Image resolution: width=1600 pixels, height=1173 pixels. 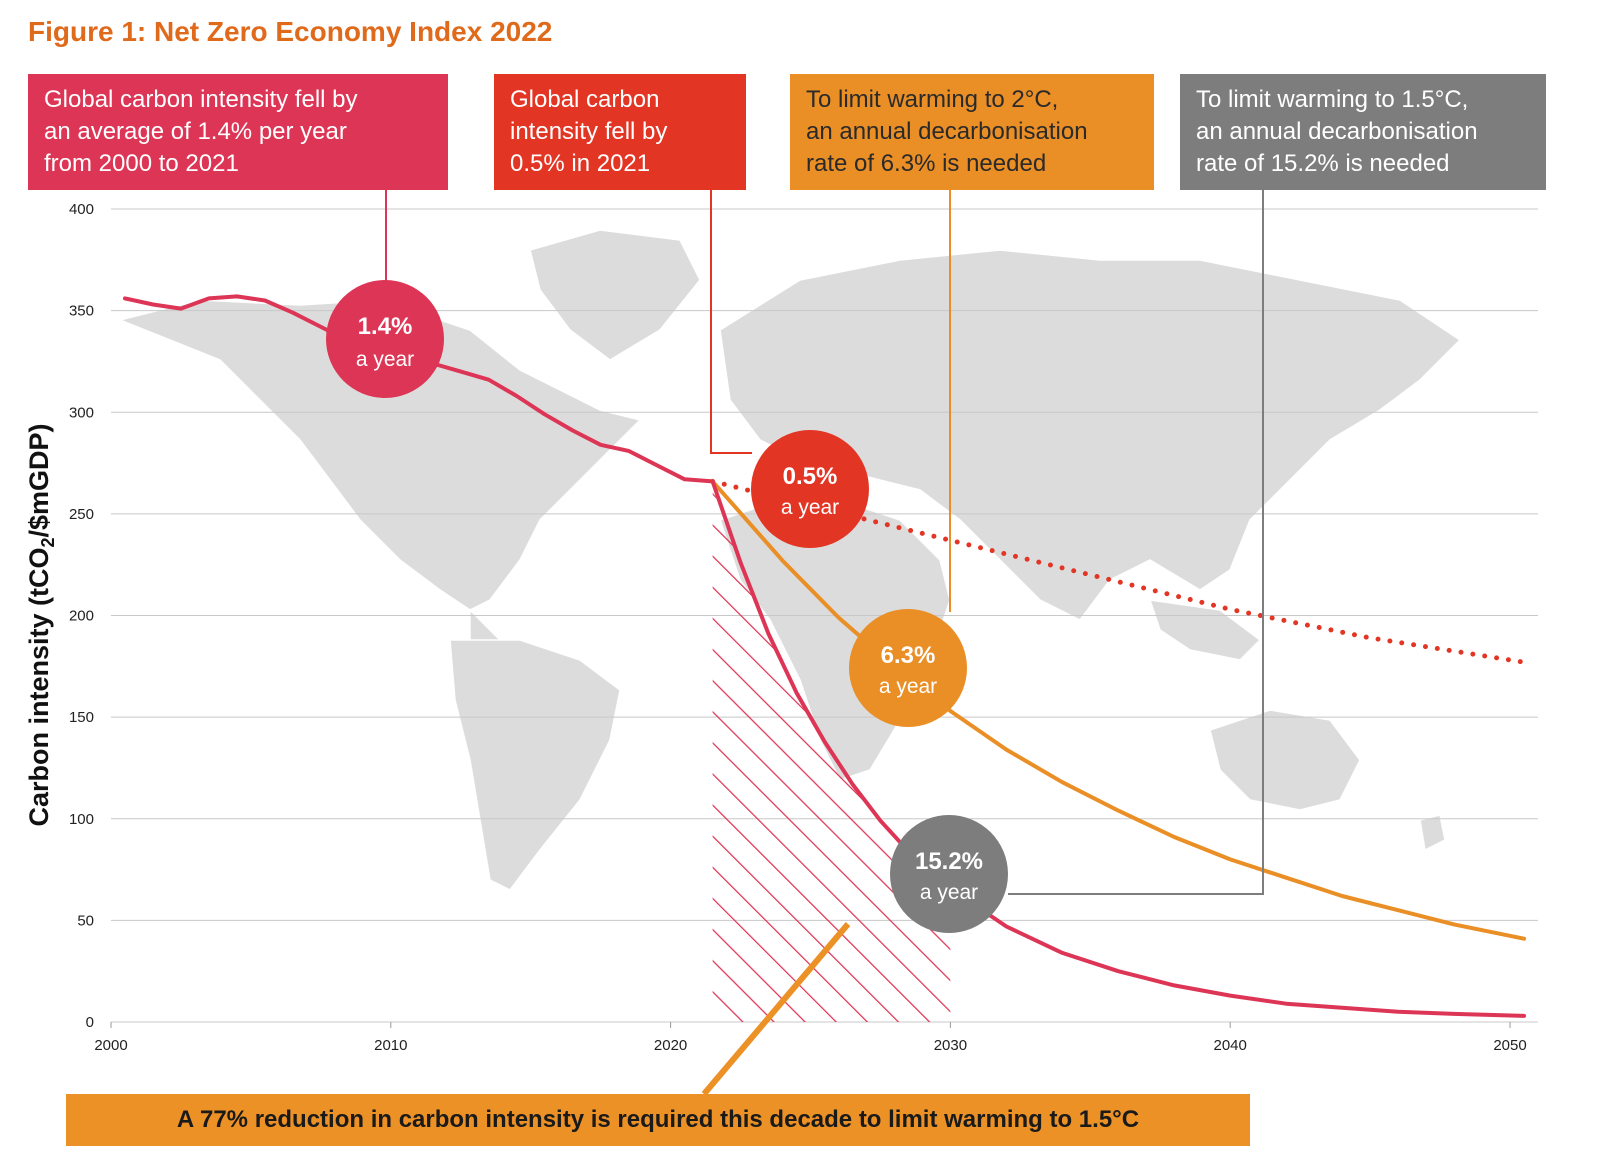 I want to click on y-axis-ticks: 0 50 100 150 200 250 300 350 400, so click(x=81, y=616).